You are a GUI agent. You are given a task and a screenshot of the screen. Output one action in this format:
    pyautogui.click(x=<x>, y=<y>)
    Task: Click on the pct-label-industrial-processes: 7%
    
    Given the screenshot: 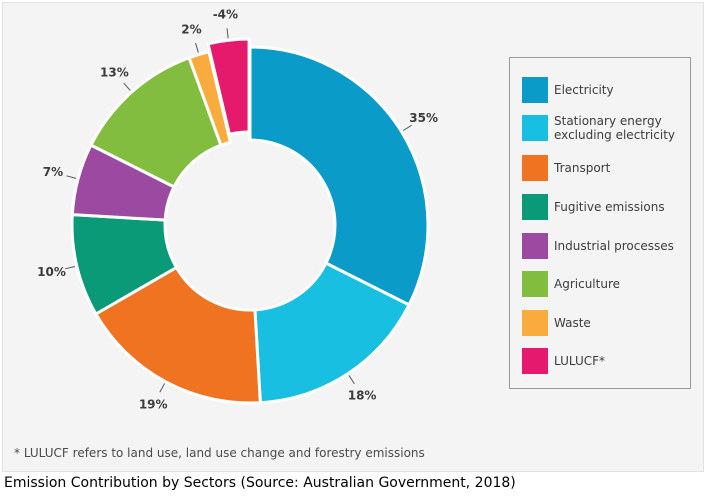 What is the action you would take?
    pyautogui.click(x=53, y=172)
    